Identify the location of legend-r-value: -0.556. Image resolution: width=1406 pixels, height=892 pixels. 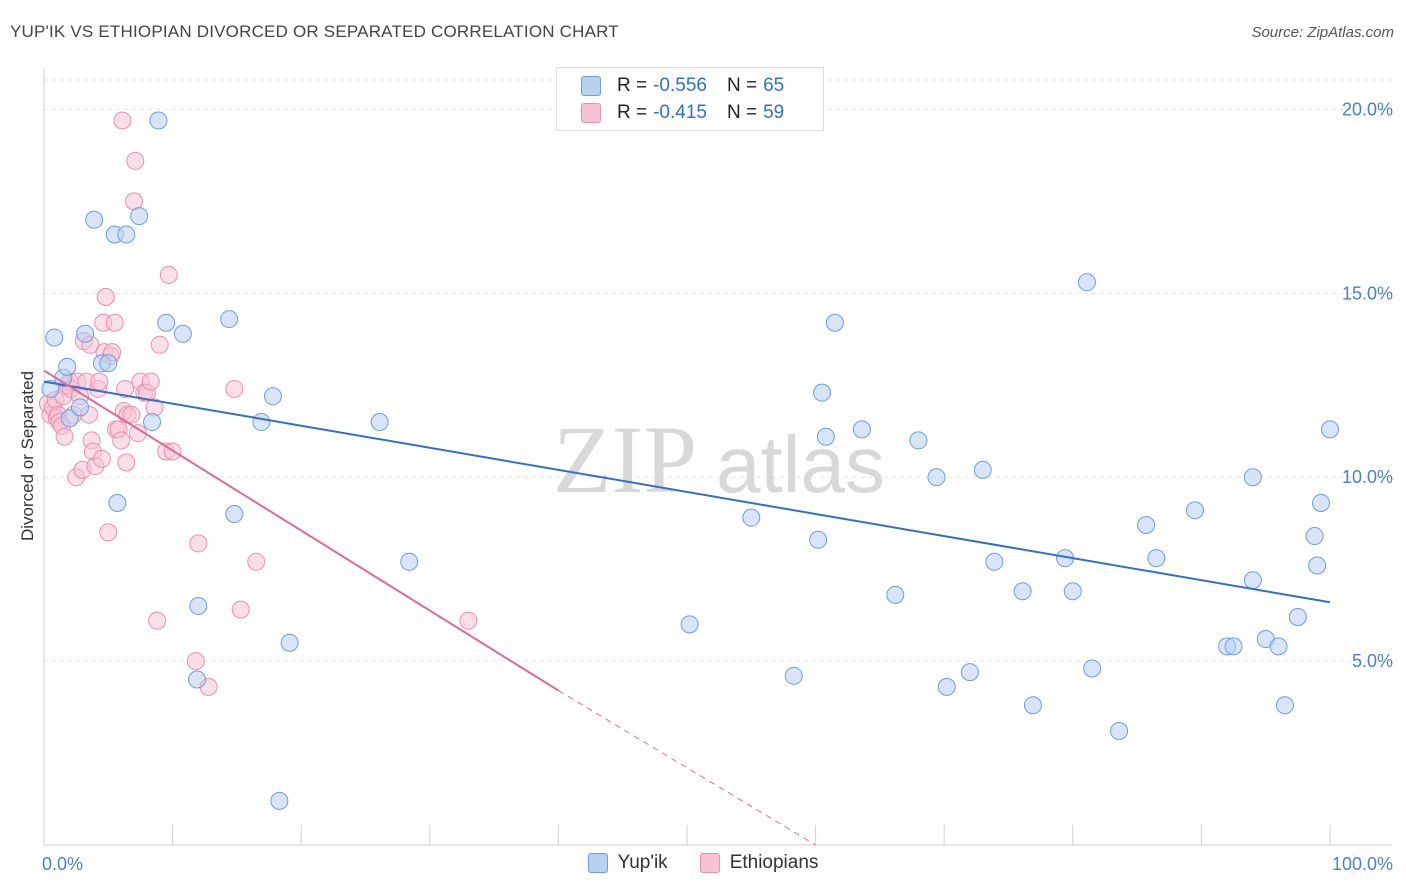
(680, 85).